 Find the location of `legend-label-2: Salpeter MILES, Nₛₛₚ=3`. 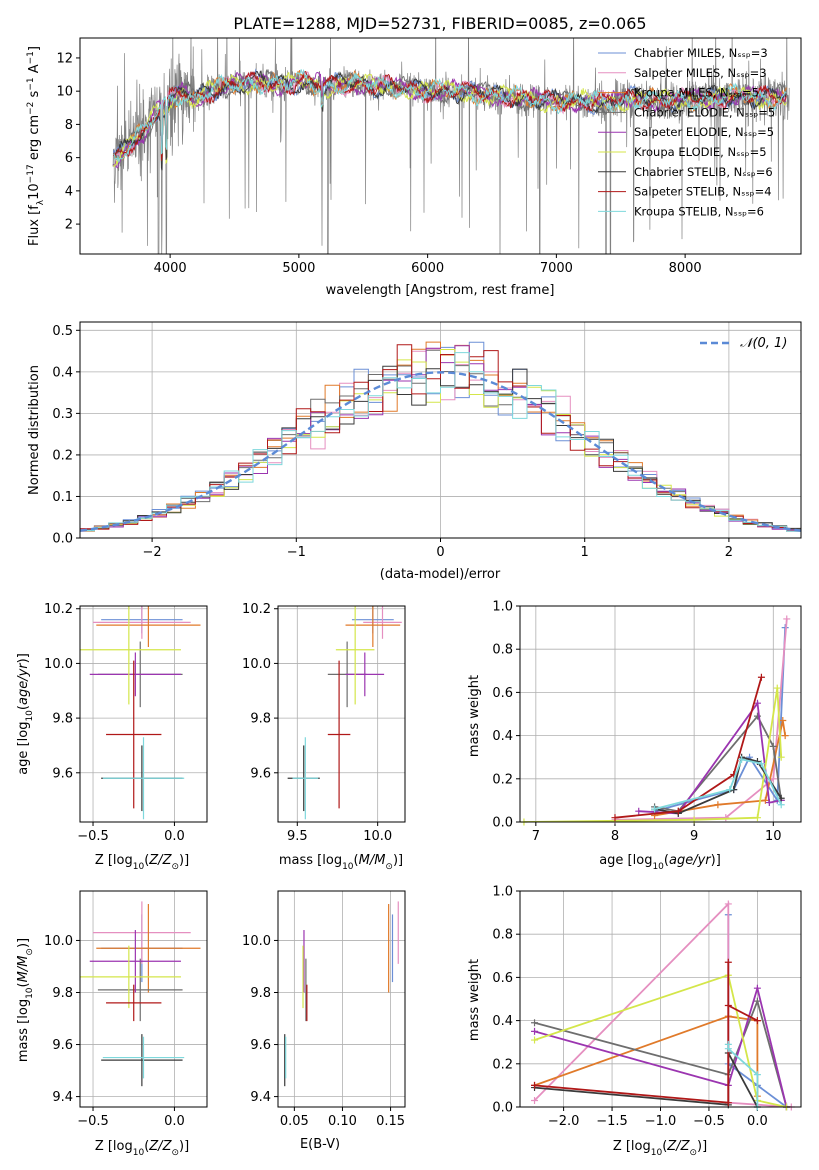

legend-label-2: Salpeter MILES, Nₛₛₚ=3 is located at coordinates (700, 73).